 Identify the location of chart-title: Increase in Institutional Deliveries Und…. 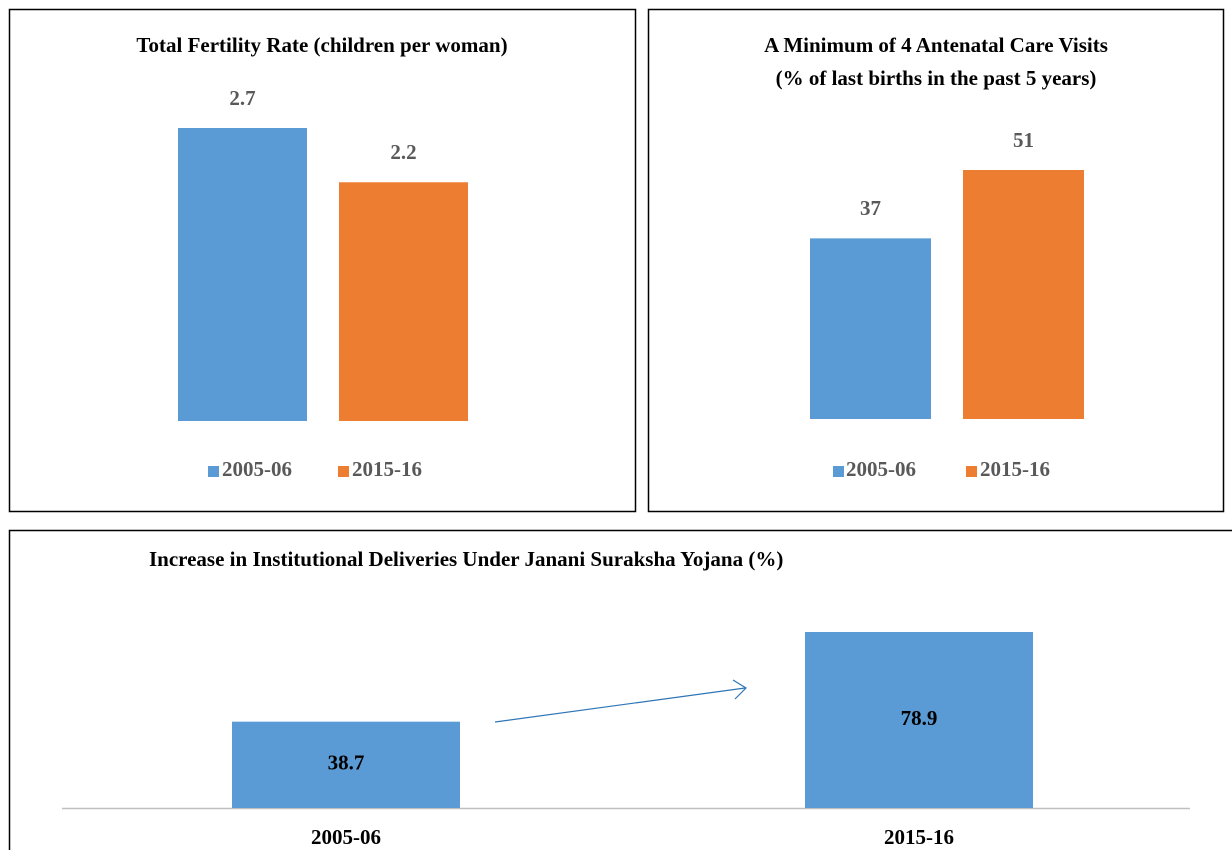
(466, 559).